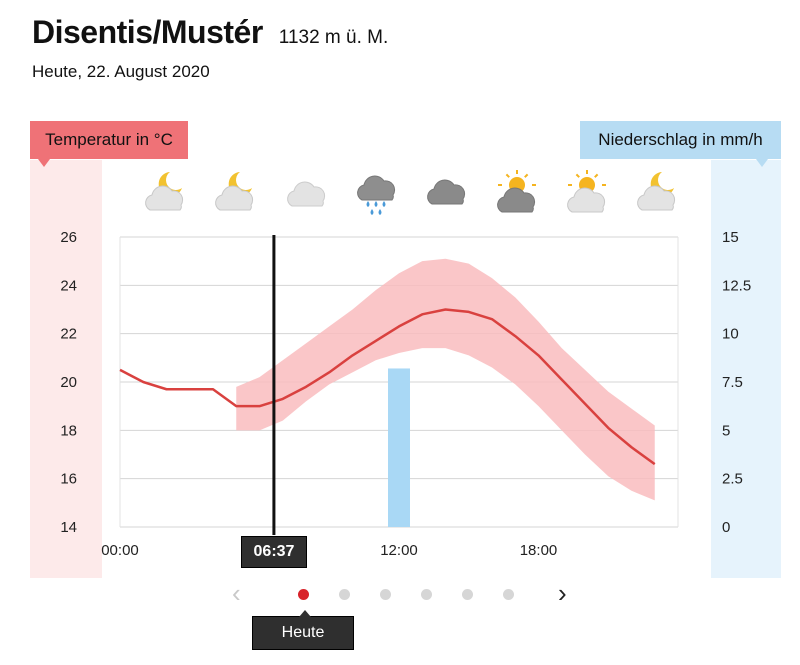 The height and width of the screenshot is (665, 800). Describe the element at coordinates (120, 550) in the screenshot. I see `x-axis-tick-label: 00:00` at that location.